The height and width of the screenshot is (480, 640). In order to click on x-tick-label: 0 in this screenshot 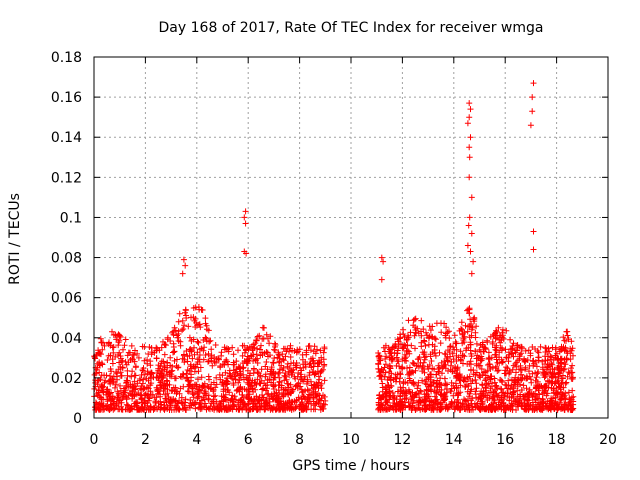, I will do `click(94, 440)`.